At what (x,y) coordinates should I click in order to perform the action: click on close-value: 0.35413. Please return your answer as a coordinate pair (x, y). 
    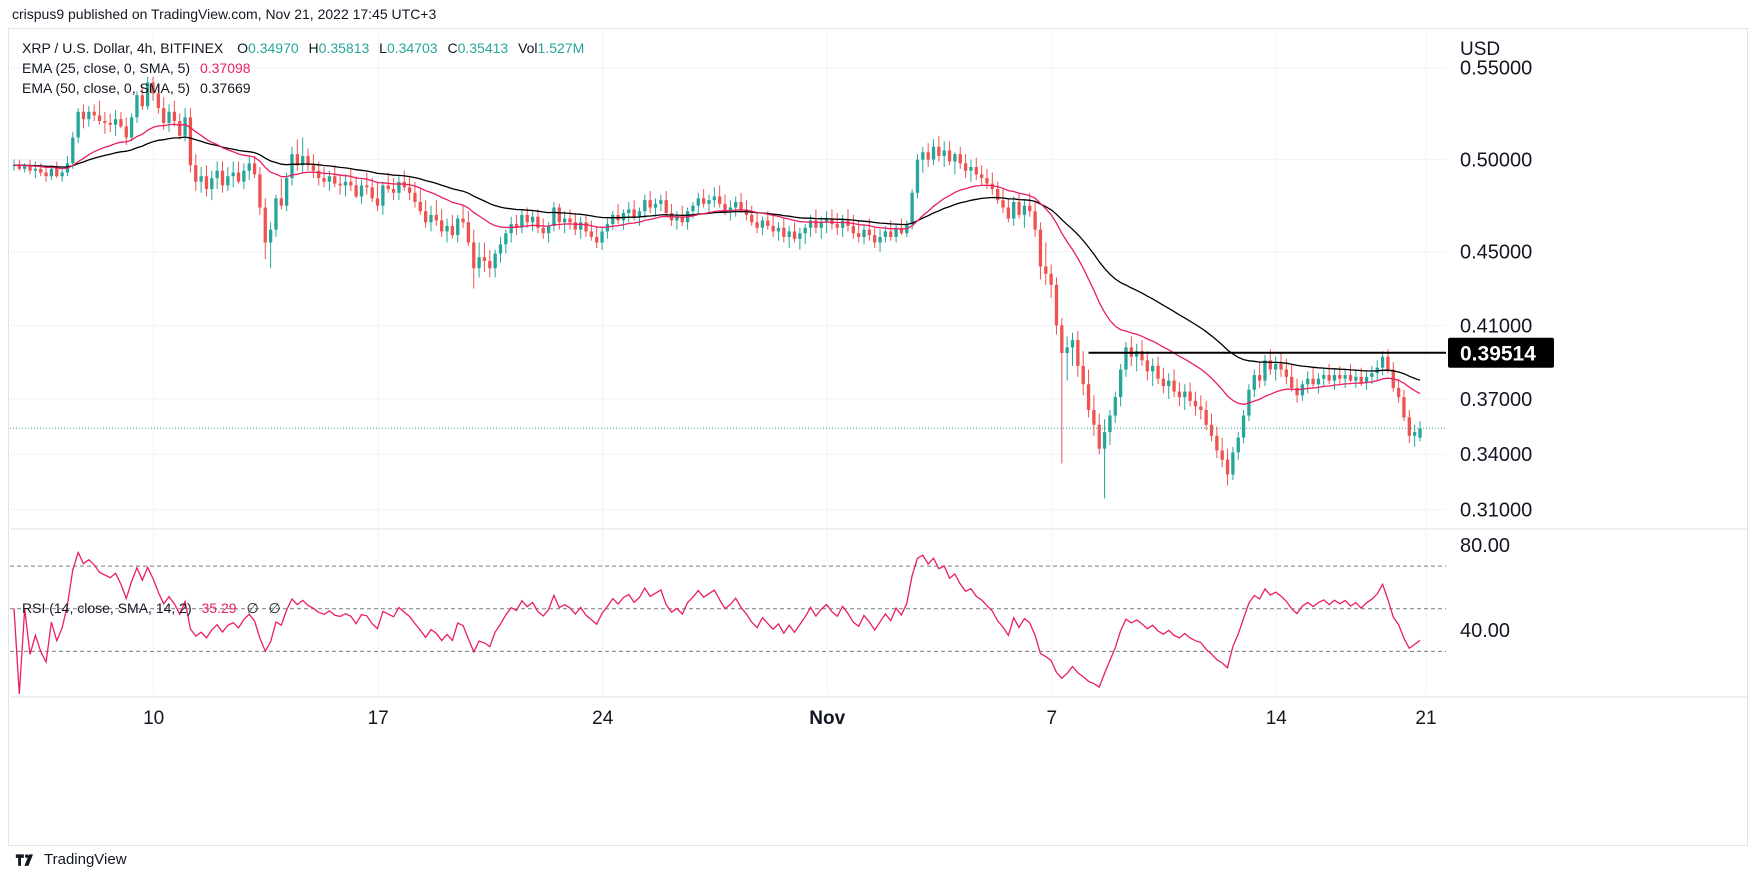
    Looking at the image, I should click on (483, 48).